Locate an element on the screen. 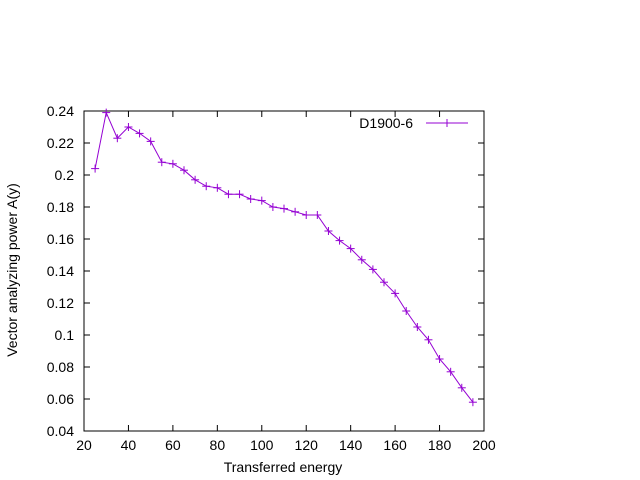 This screenshot has width=640, height=480. legend-marker is located at coordinates (447, 123).